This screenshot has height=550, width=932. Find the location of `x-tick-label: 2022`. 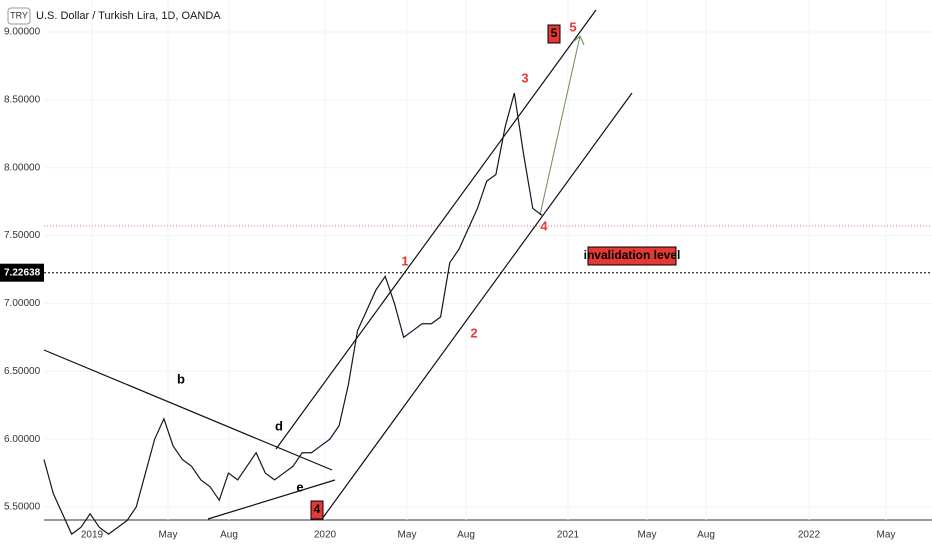

x-tick-label: 2022 is located at coordinates (809, 535).